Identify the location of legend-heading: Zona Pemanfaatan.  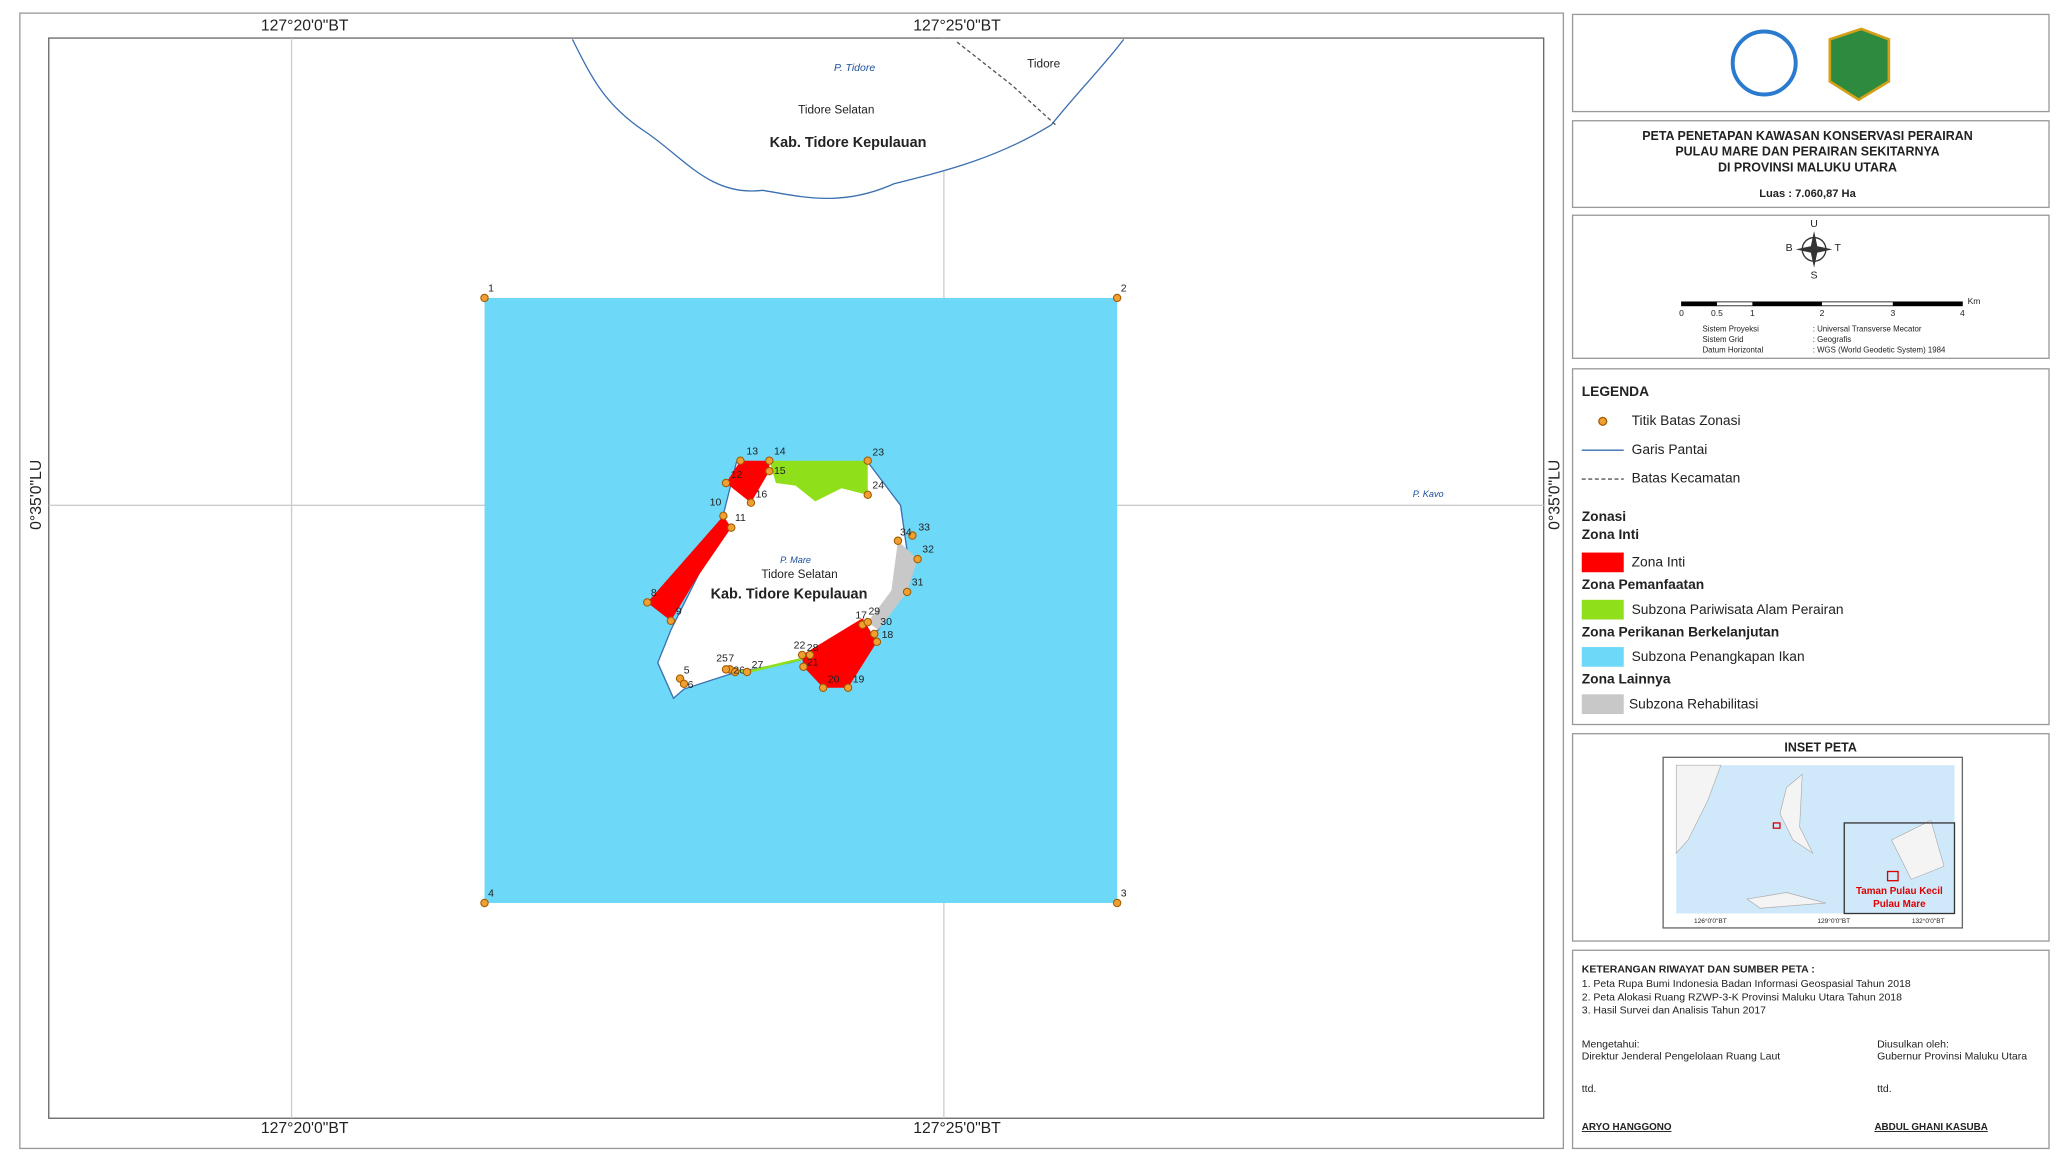
(1643, 584).